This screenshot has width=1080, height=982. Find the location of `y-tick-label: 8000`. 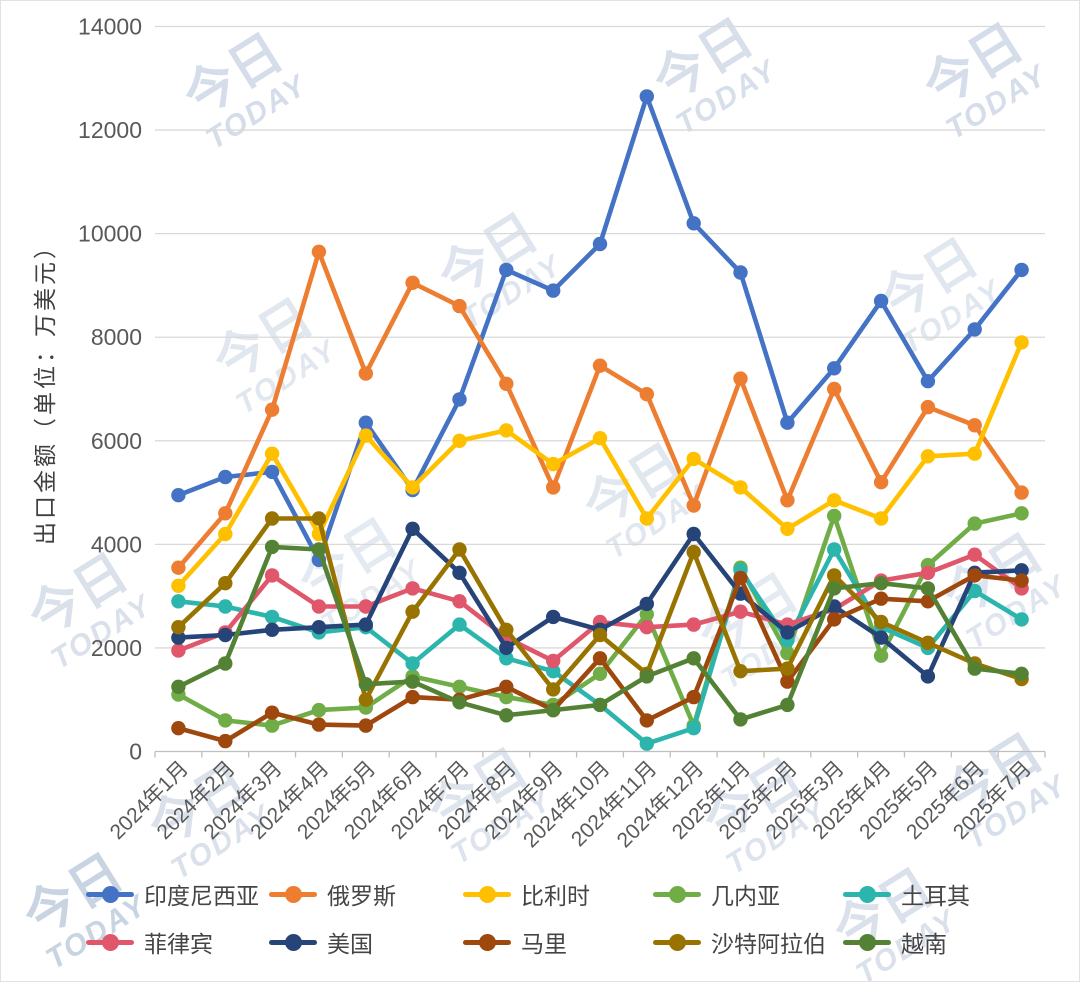

y-tick-label: 8000 is located at coordinates (116, 337).